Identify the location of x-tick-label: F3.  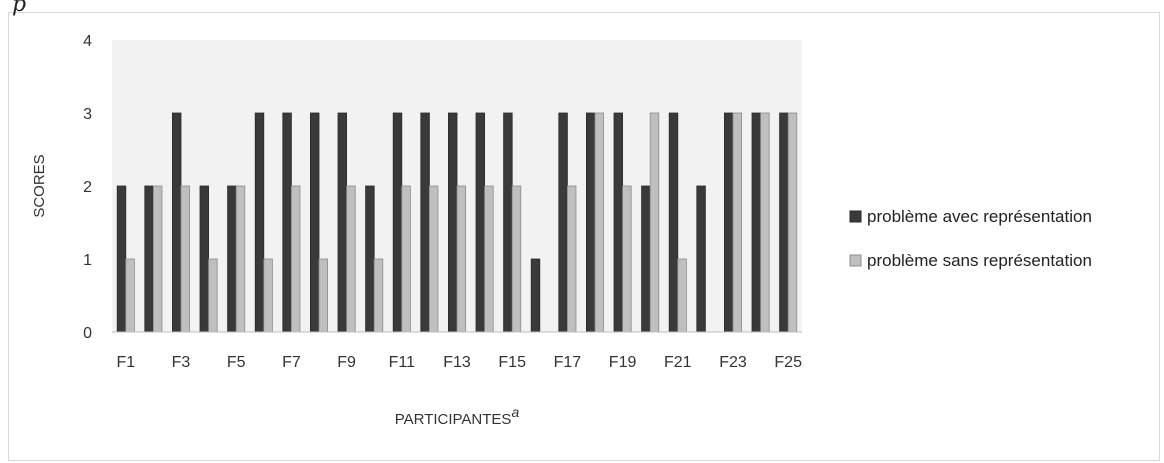
(181, 362).